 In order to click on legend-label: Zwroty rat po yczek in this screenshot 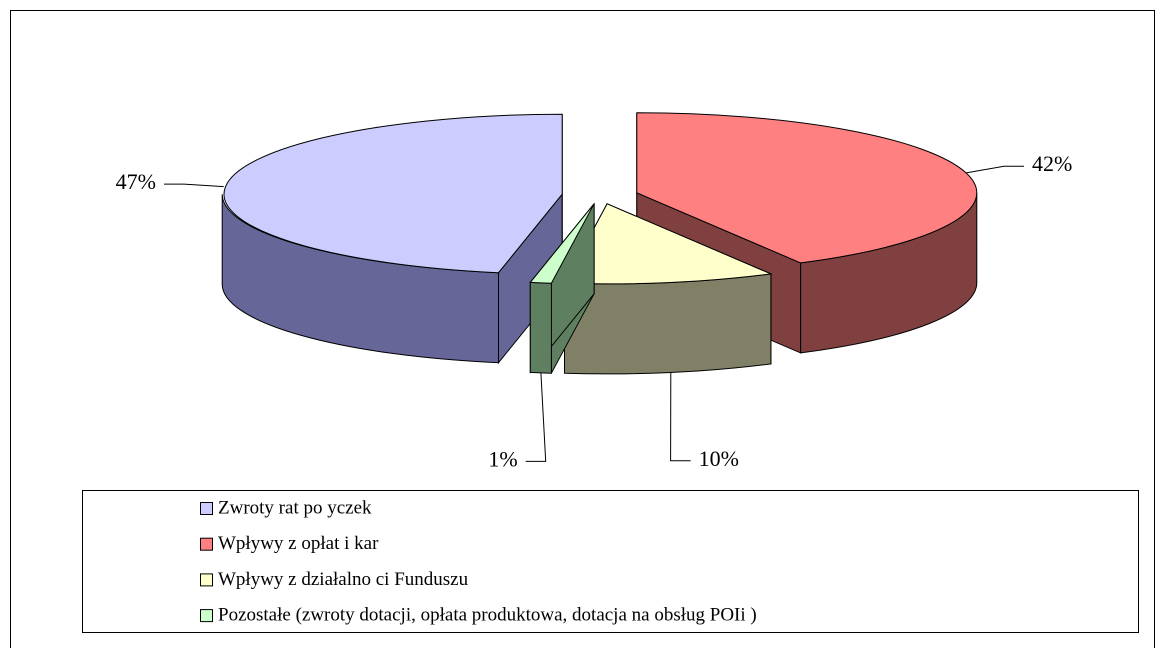, I will do `click(295, 507)`.